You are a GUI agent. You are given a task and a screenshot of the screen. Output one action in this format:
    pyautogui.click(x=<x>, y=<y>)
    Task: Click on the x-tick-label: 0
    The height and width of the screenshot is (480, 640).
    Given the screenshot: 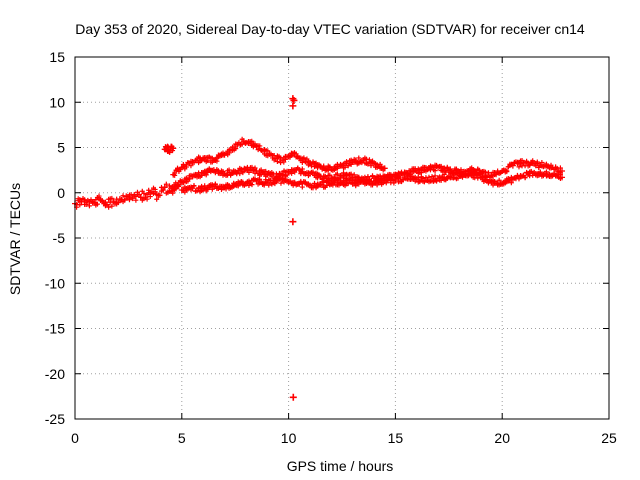 What is the action you would take?
    pyautogui.click(x=75, y=438)
    